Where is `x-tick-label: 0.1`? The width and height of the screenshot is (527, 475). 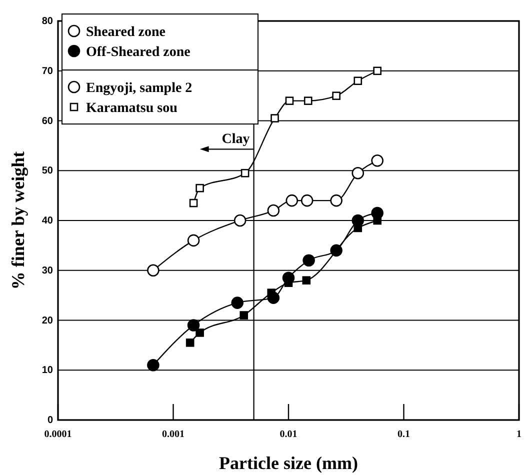 x-tick-label: 0.1 is located at coordinates (404, 434).